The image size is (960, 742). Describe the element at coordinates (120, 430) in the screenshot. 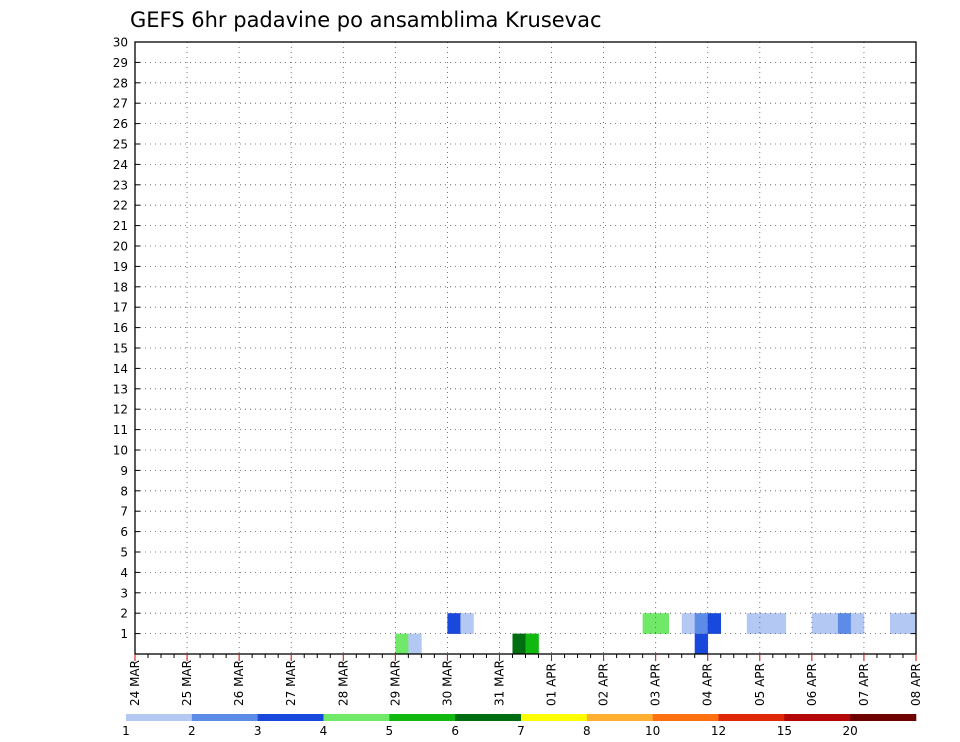

I see `y-tick-label: 11` at that location.